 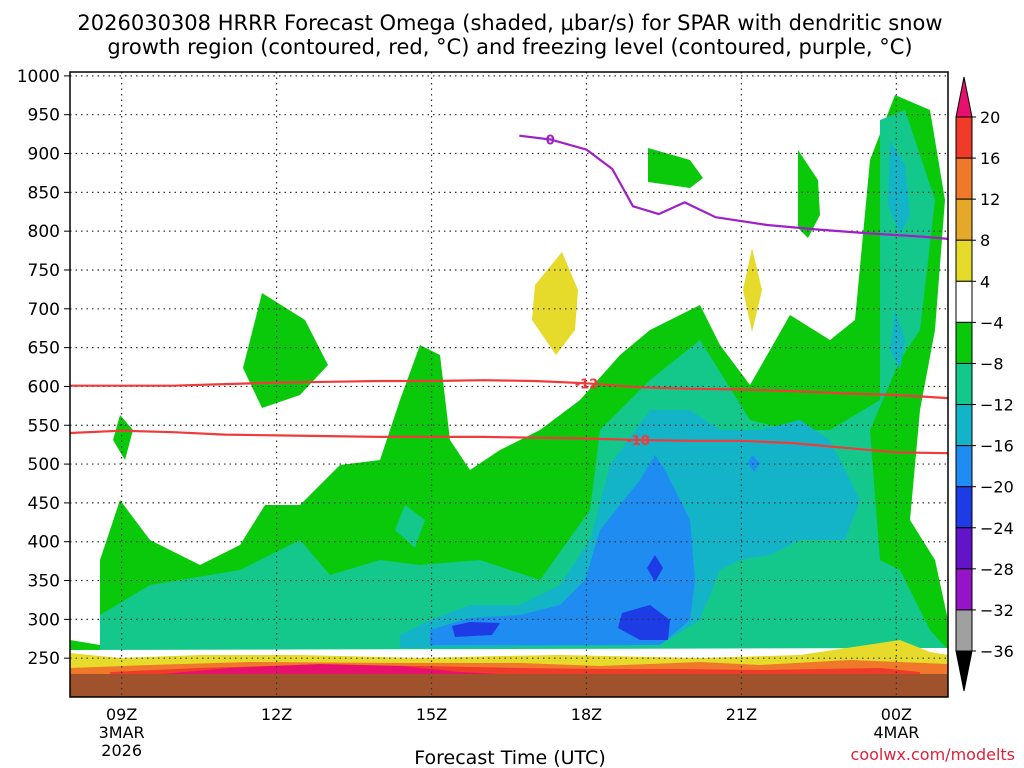 I want to click on y-tick-label: 700, so click(x=44, y=310).